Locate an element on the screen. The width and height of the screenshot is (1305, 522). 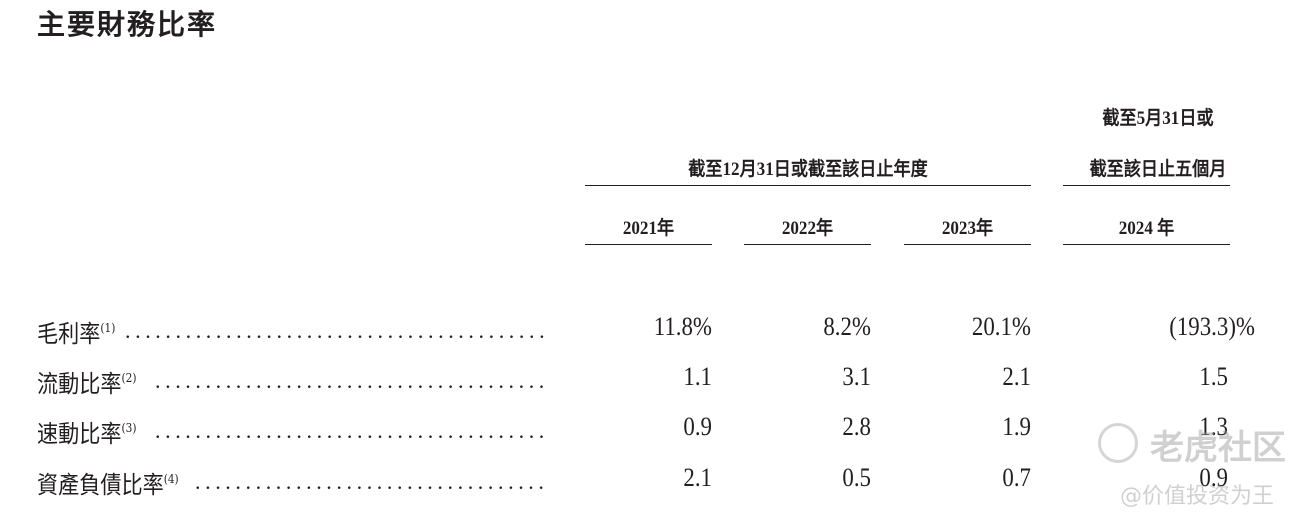
ratio-value: 0.7 is located at coordinates (1016, 477).